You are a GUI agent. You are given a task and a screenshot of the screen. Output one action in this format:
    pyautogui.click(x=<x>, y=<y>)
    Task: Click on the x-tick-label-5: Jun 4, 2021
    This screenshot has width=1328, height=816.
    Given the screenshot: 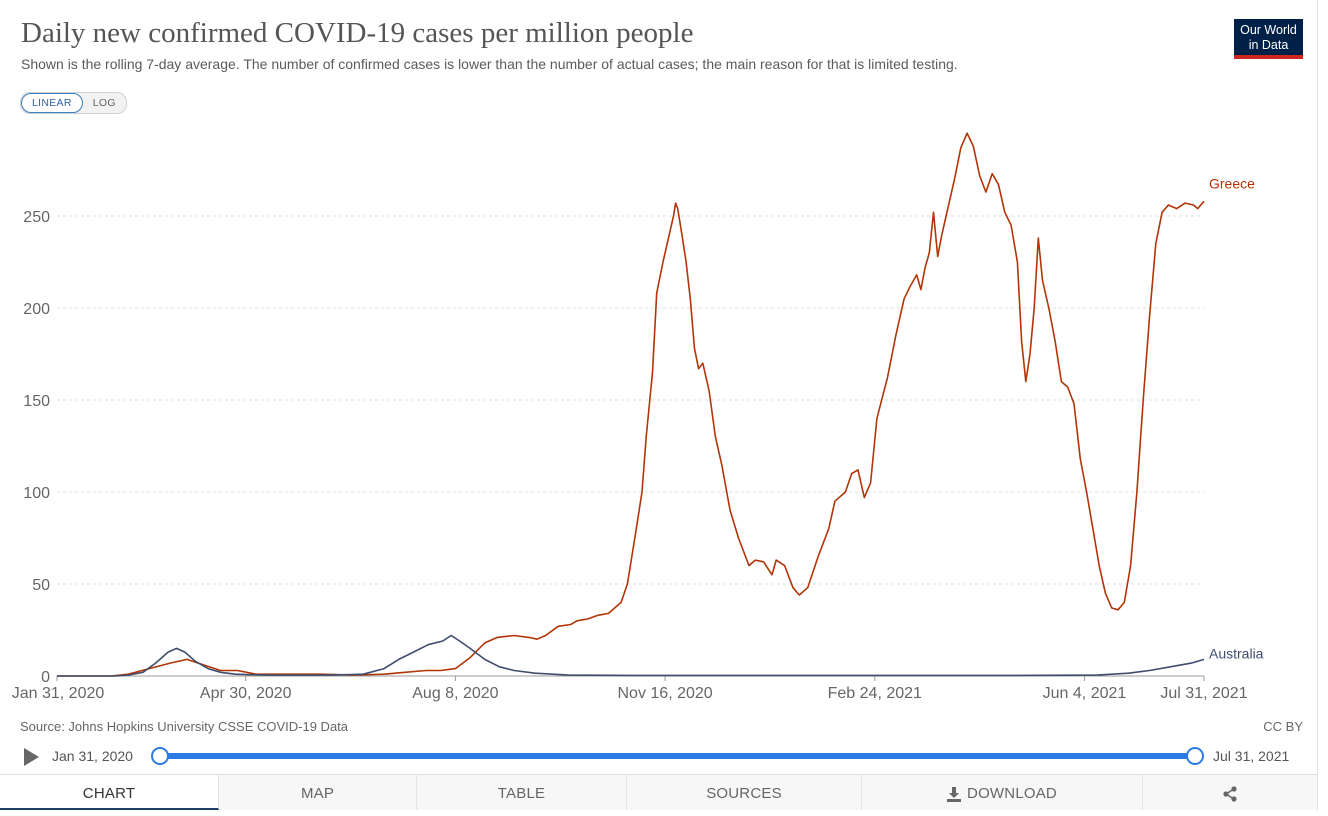 What is the action you would take?
    pyautogui.click(x=1085, y=693)
    